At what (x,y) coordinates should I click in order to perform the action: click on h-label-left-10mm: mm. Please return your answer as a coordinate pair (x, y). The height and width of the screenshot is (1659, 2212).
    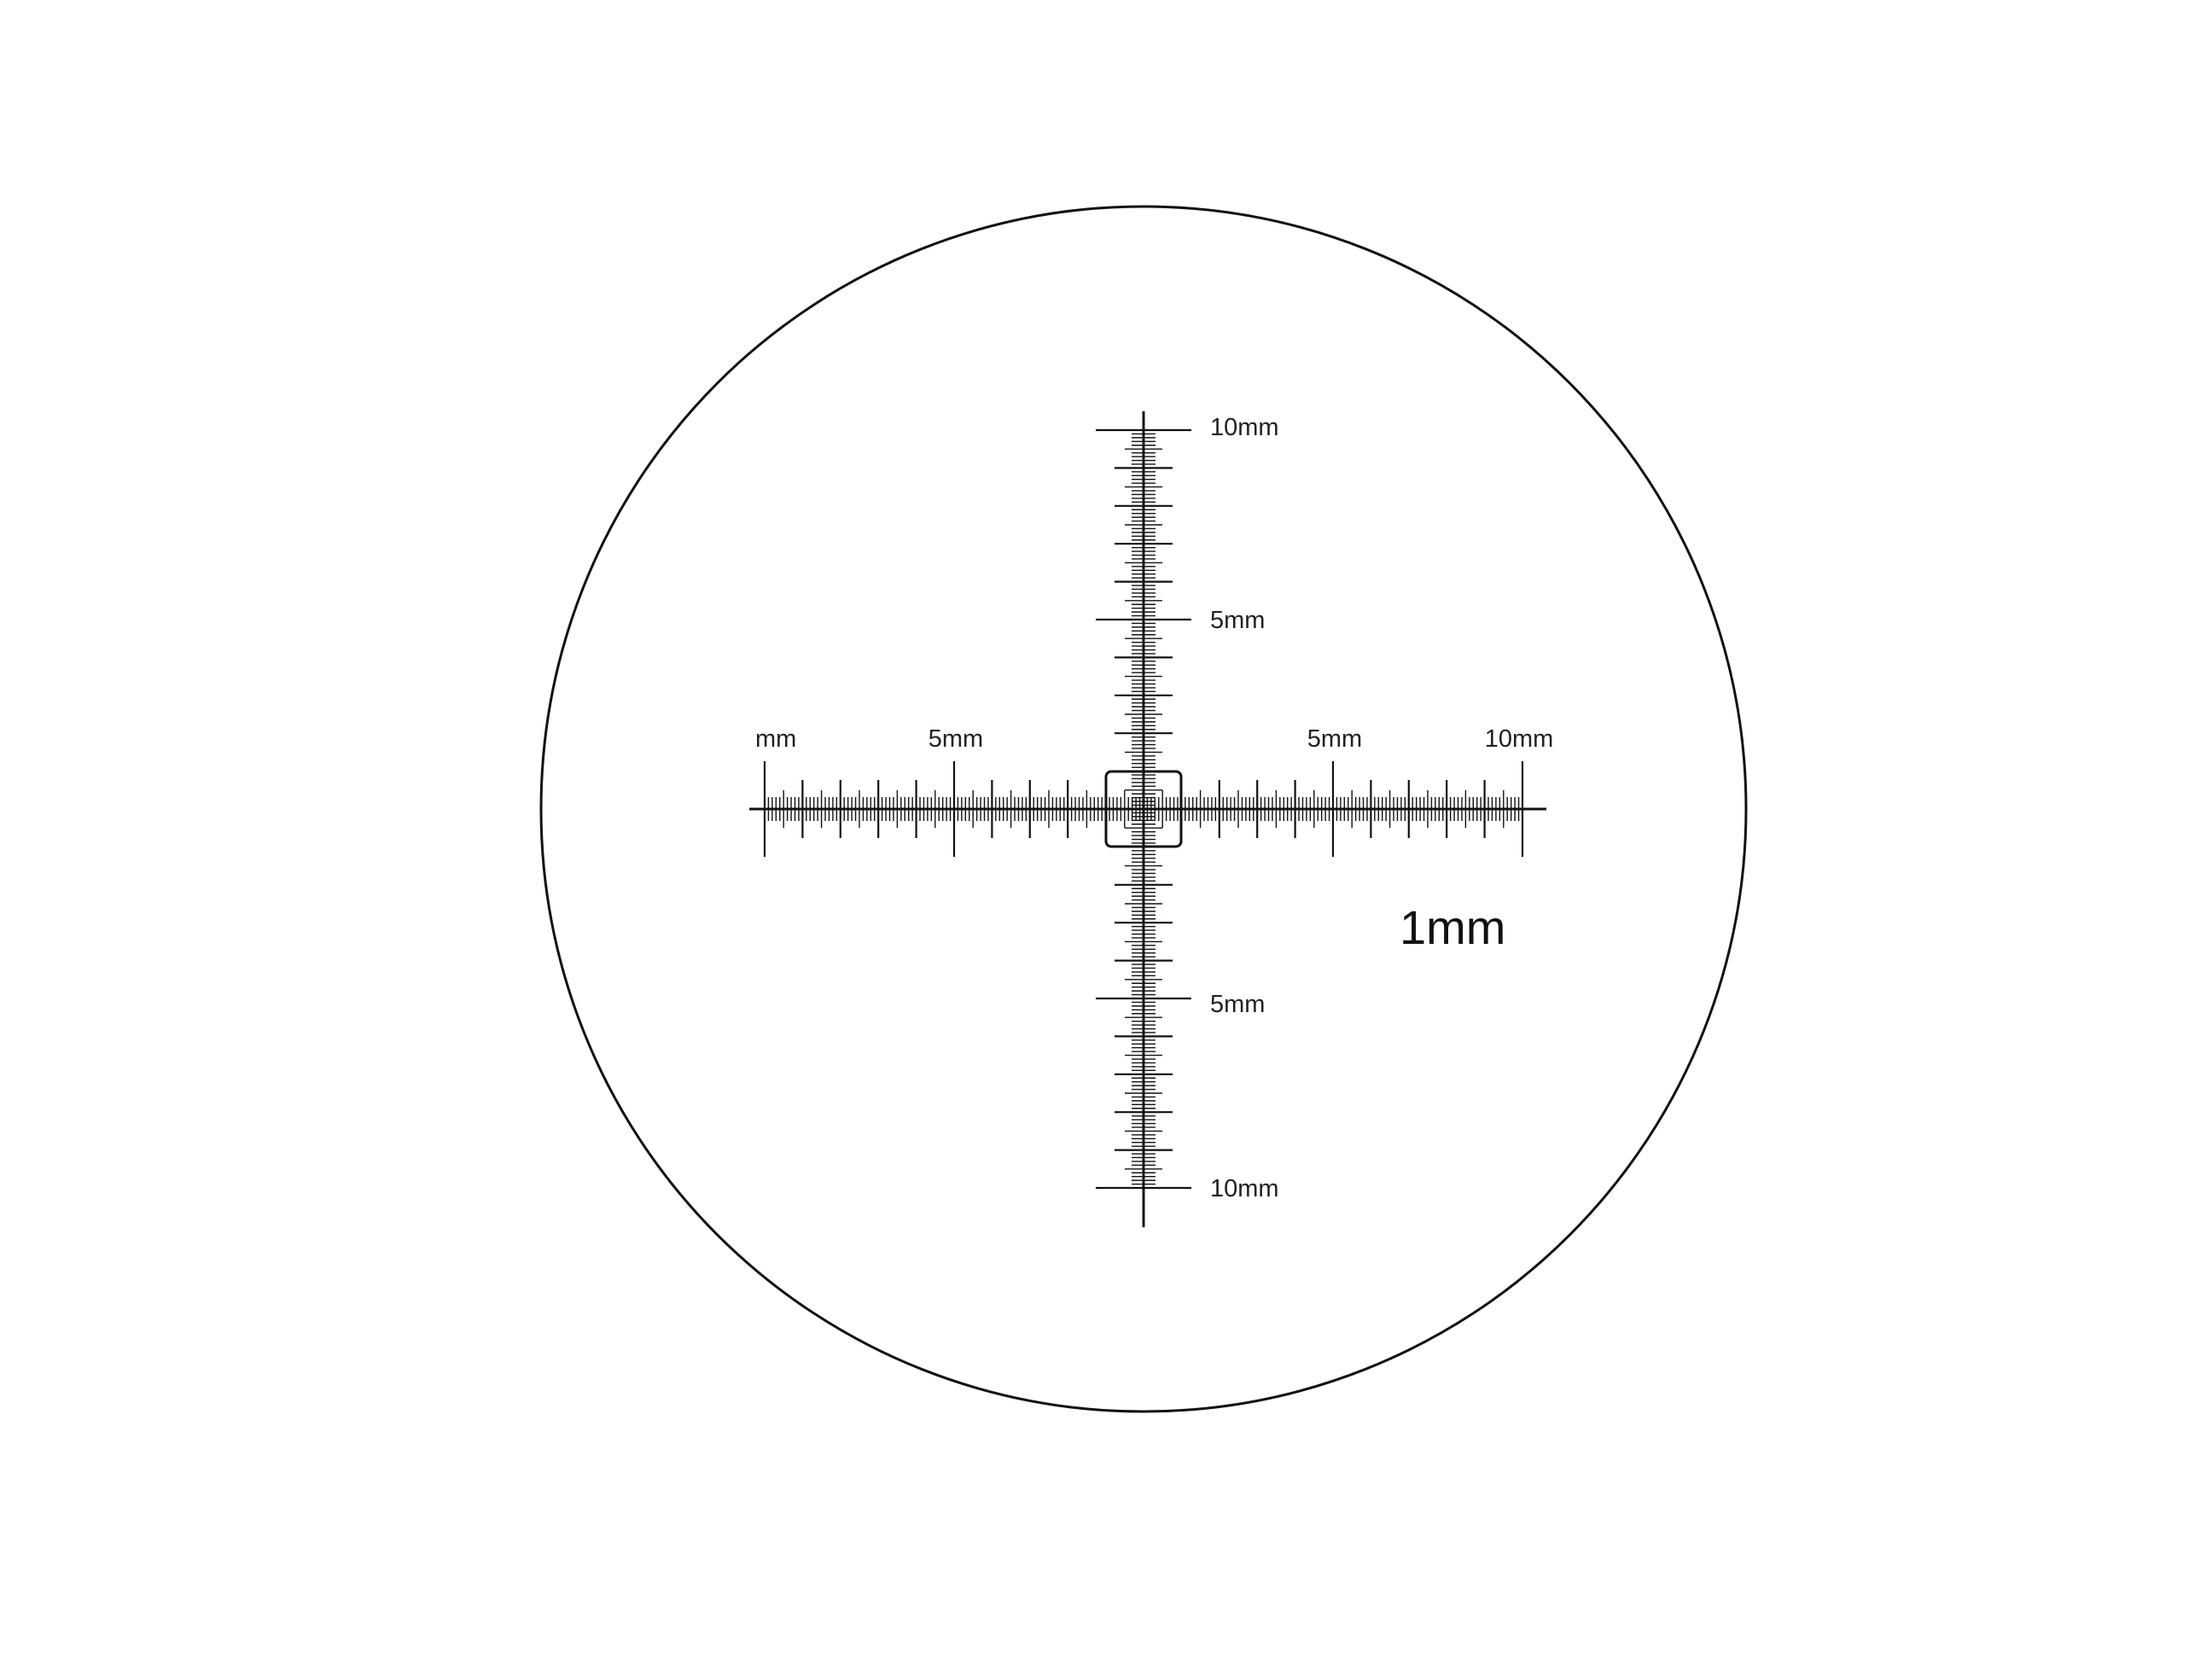
    Looking at the image, I should click on (775, 739).